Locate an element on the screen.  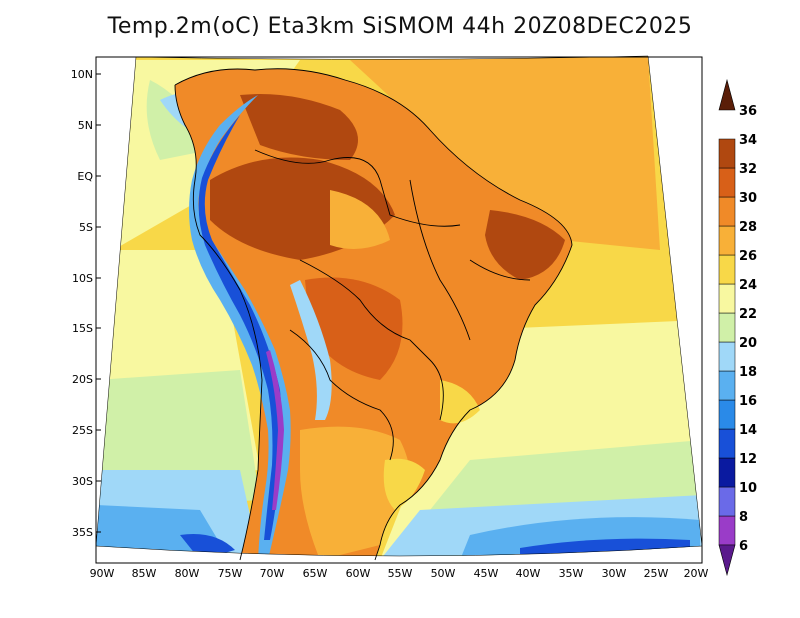
lon-label-50w: 50W is located at coordinates (443, 573).